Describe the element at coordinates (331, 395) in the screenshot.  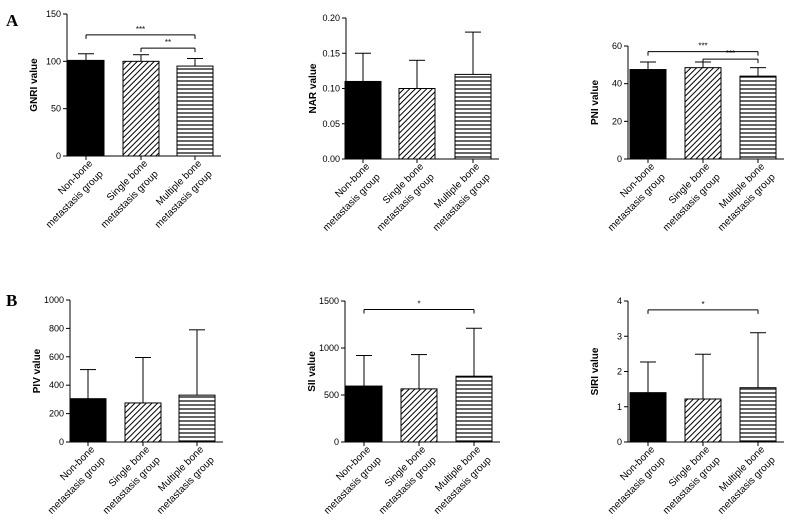
I see `y-tick-label: 500` at that location.